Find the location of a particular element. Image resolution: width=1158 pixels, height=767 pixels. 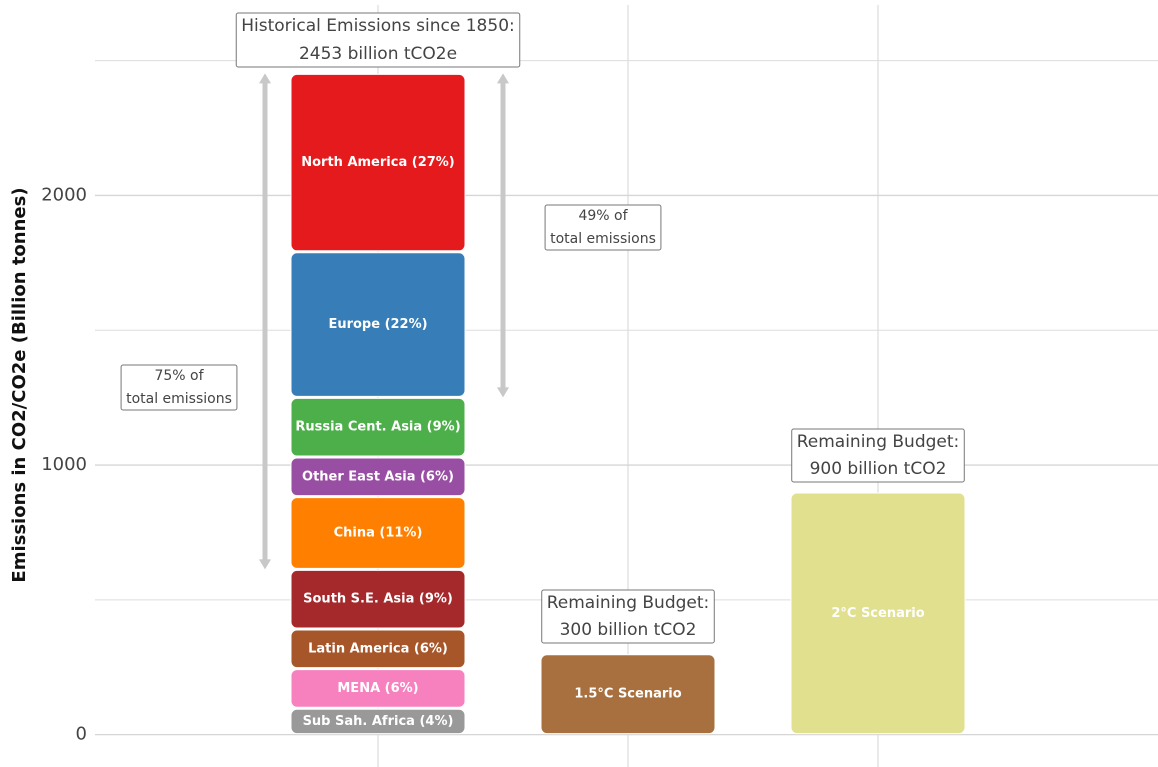

annotation: 75% of total emissions is located at coordinates (179, 387).